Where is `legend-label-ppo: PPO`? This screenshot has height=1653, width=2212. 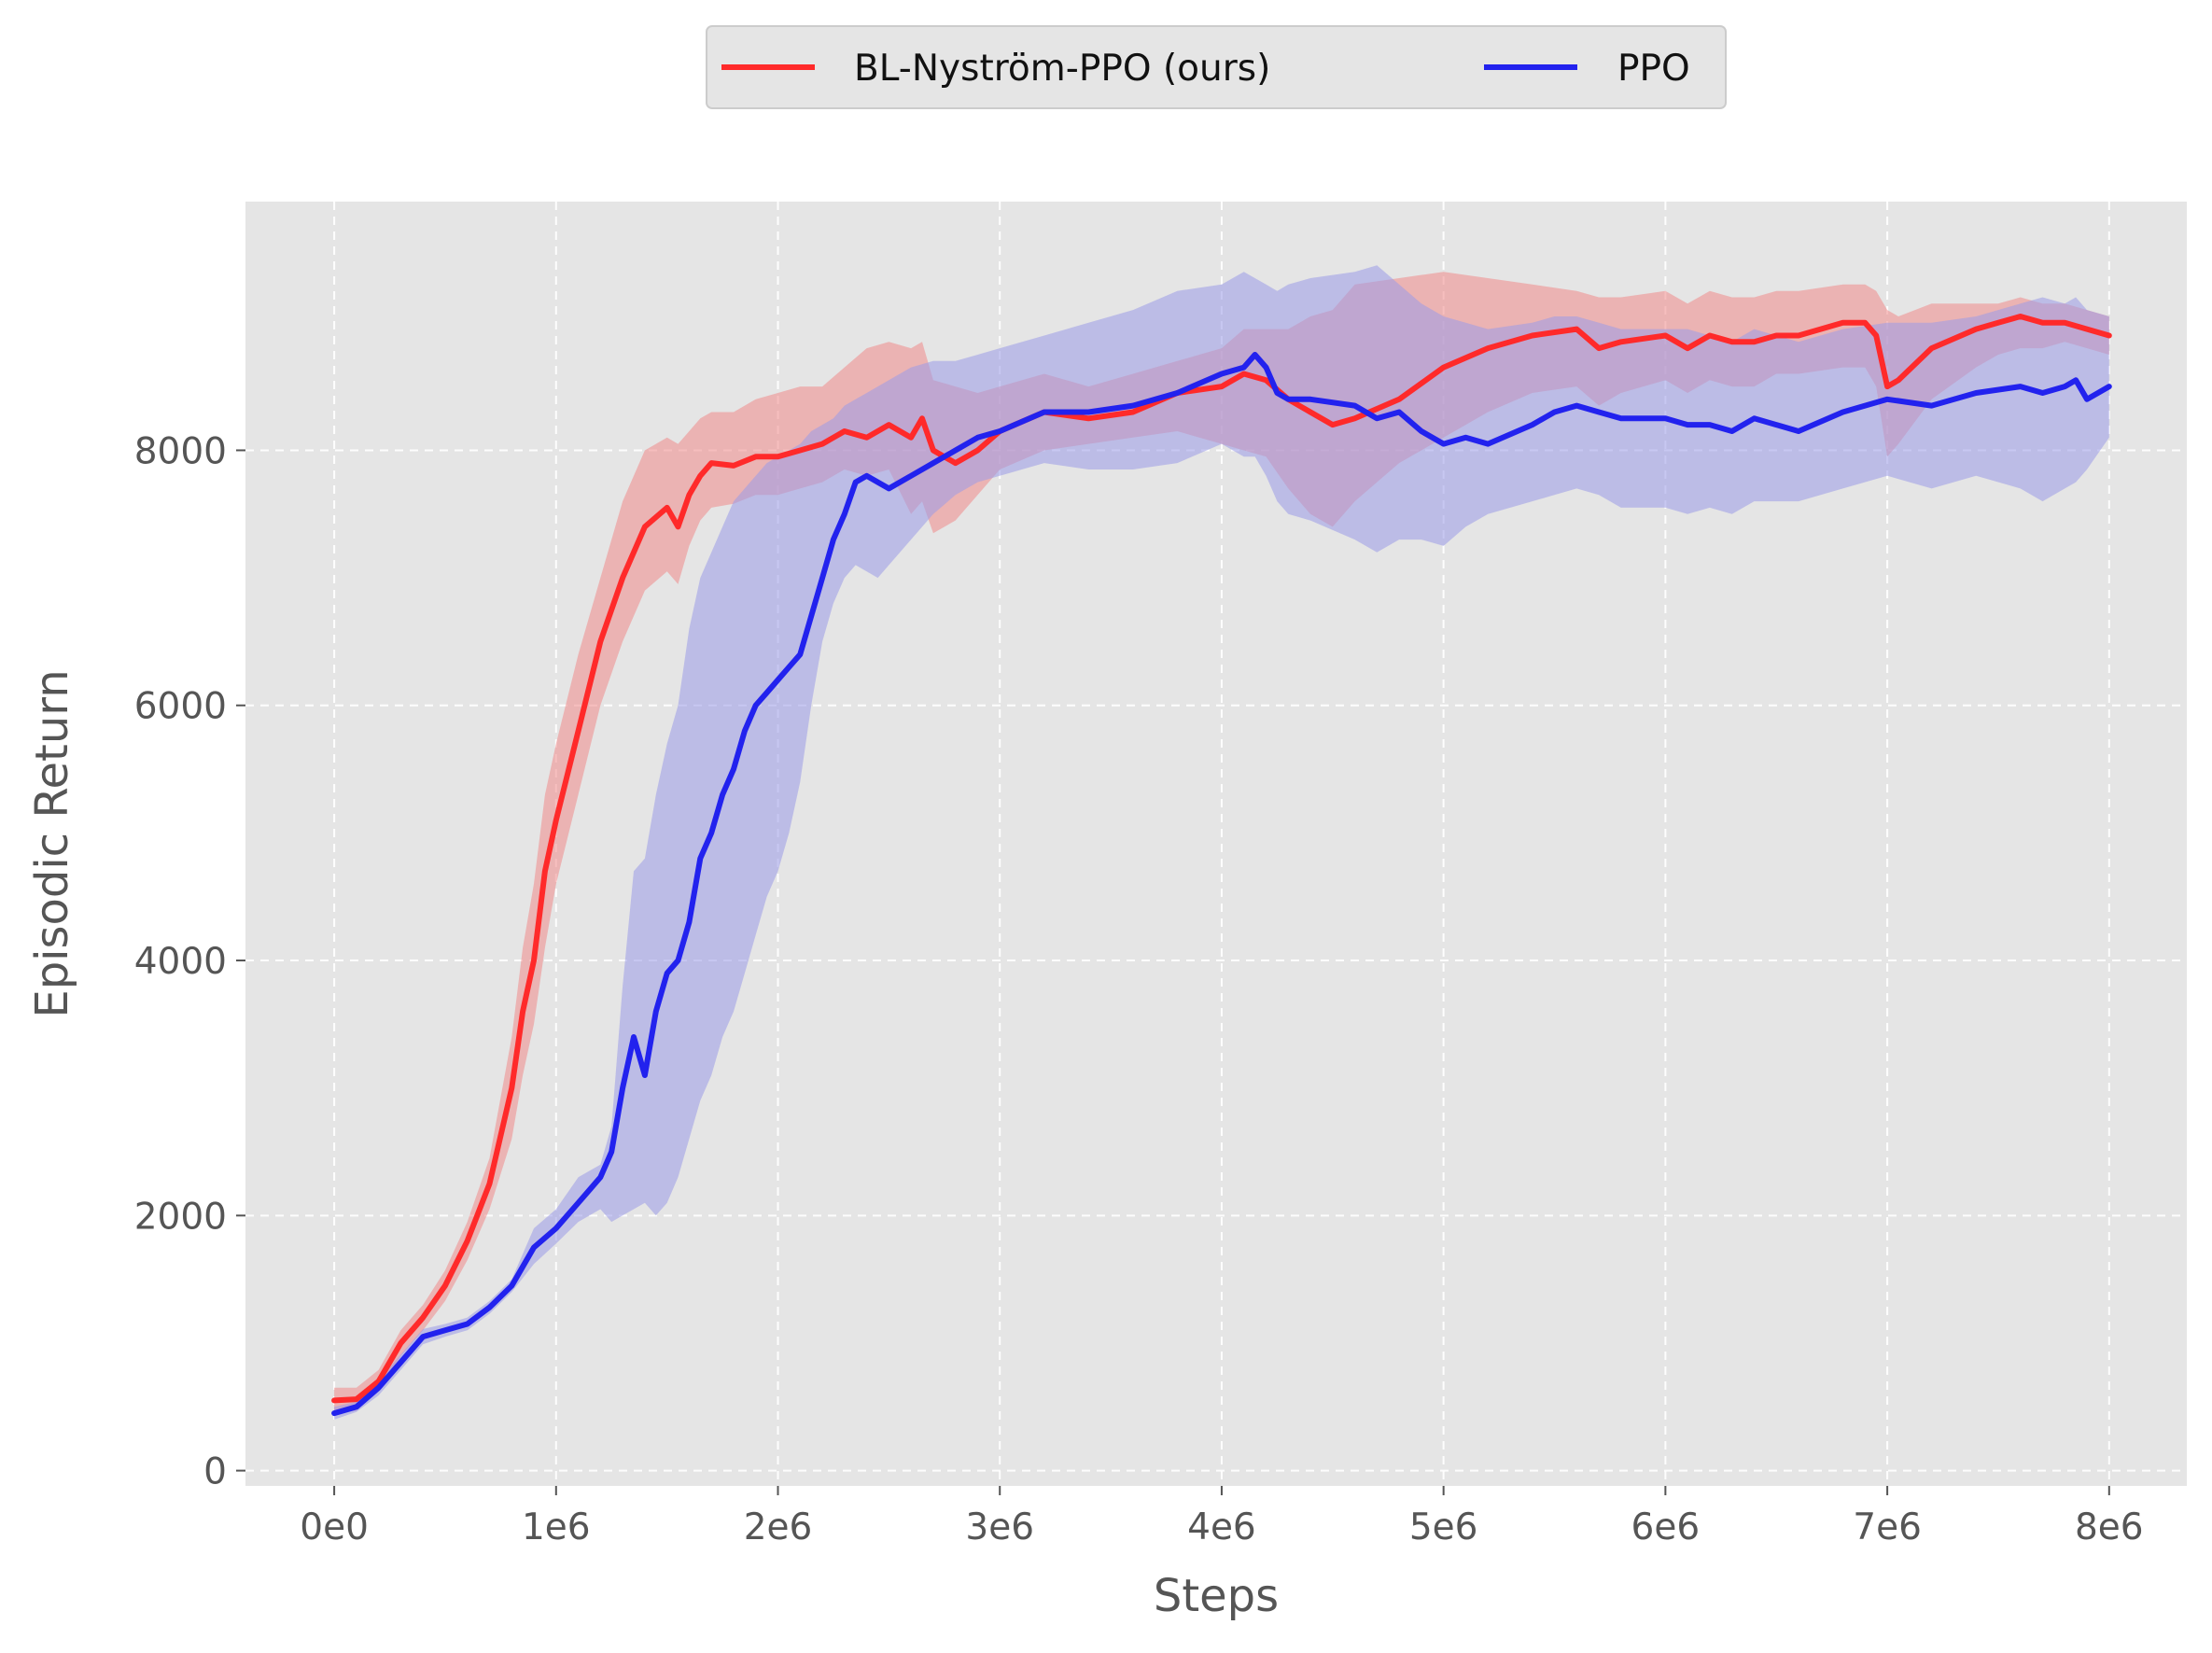
legend-label-ppo: PPO is located at coordinates (1653, 69).